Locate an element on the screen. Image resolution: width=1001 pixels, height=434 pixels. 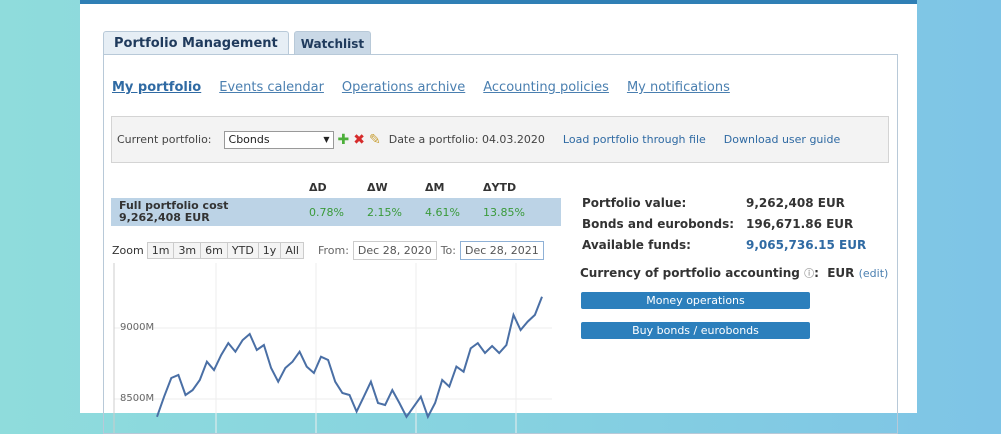
nav-my-notifications: My notifications is located at coordinates (678, 87).